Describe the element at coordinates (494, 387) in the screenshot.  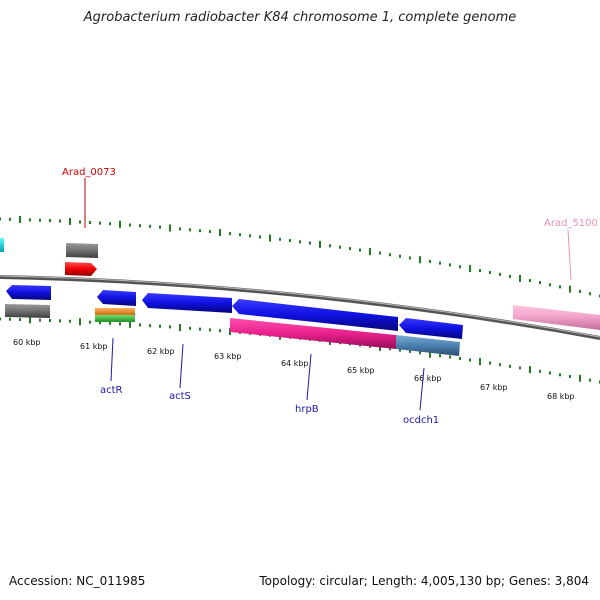
I see `scale-label: 67 kbp` at that location.